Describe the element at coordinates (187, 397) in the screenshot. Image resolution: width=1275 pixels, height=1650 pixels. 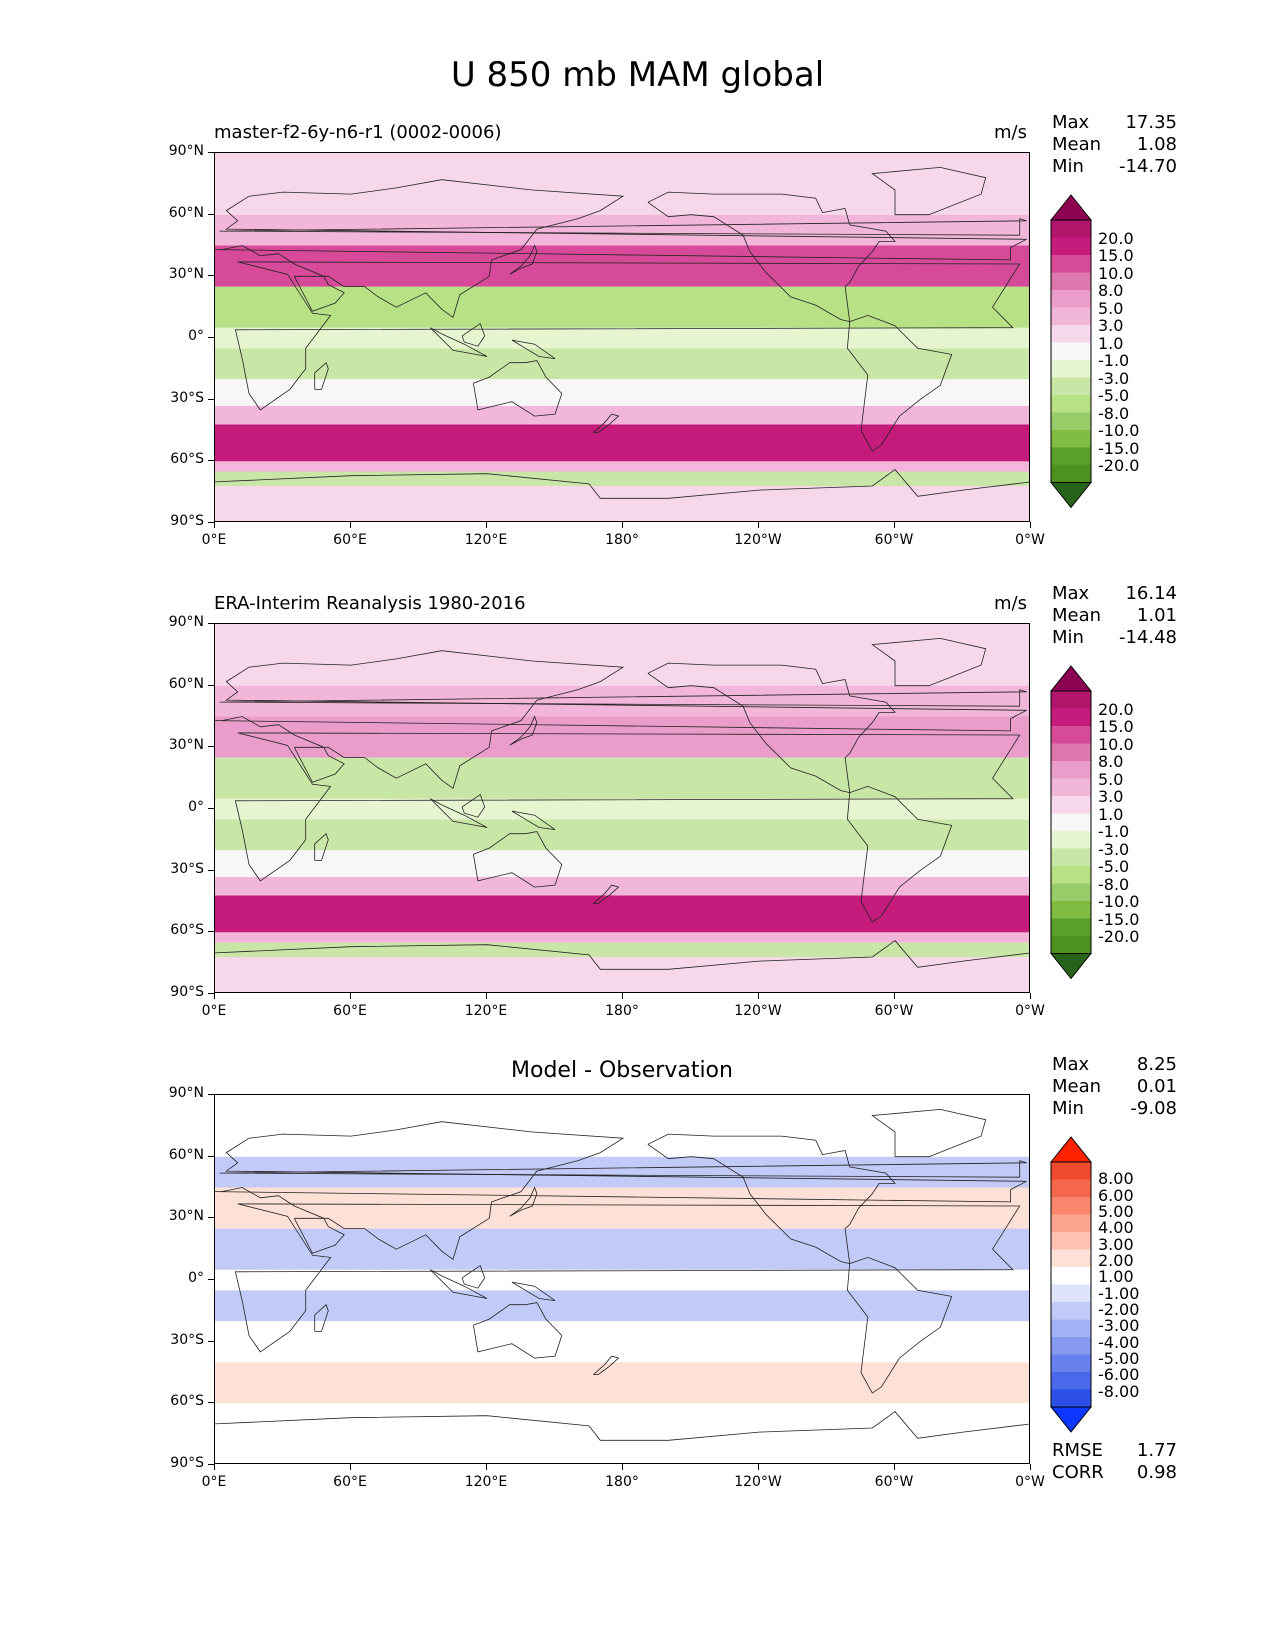
I see `ytick-label: 30°S` at that location.